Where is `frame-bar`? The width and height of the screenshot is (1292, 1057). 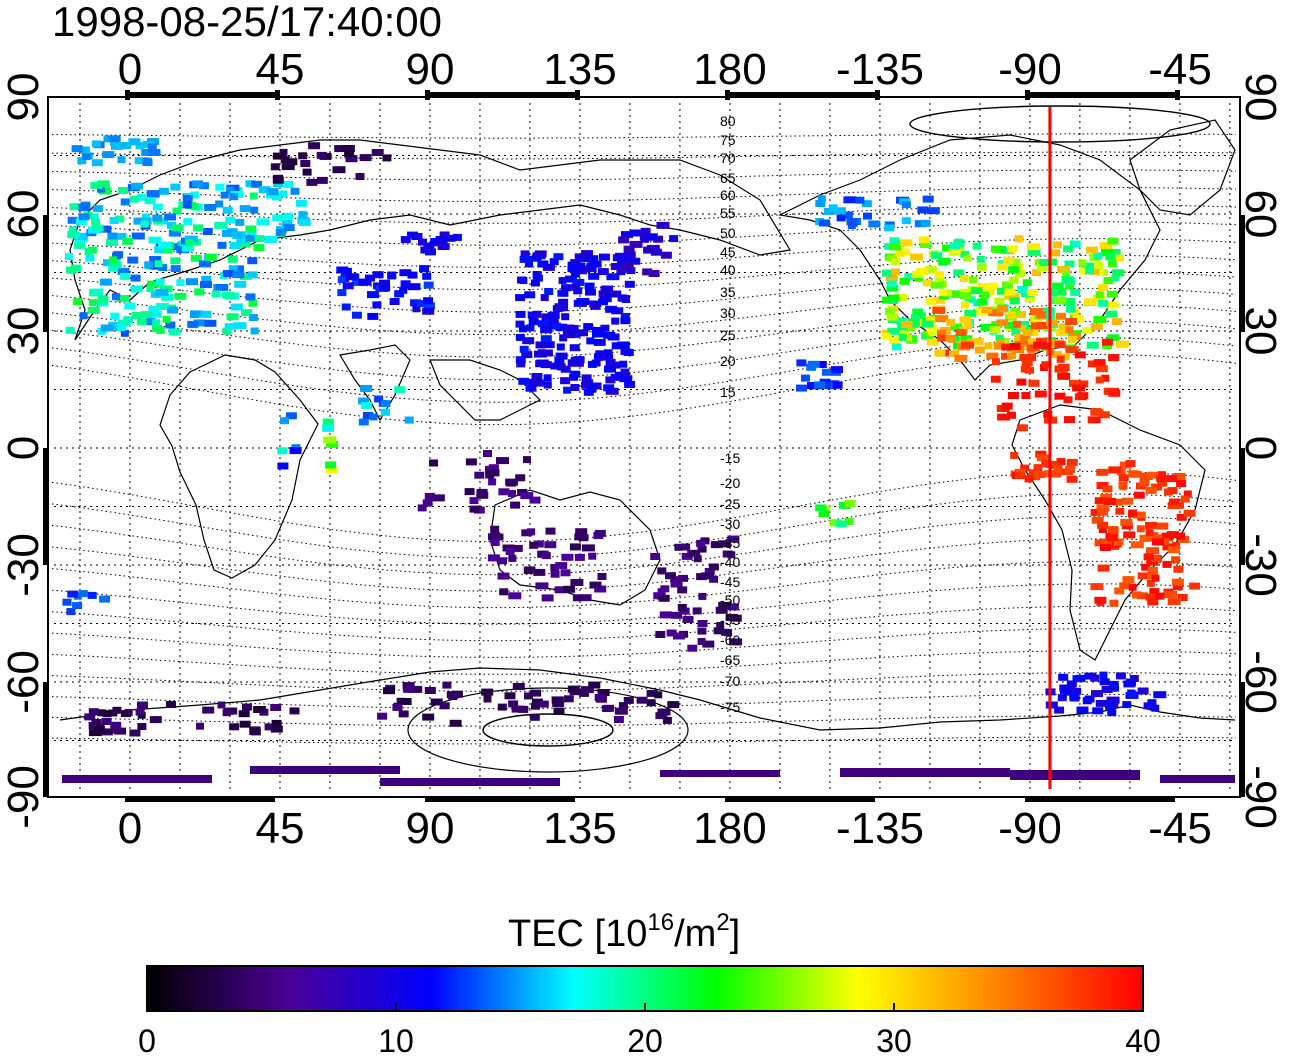
frame-bar is located at coordinates (46, 739).